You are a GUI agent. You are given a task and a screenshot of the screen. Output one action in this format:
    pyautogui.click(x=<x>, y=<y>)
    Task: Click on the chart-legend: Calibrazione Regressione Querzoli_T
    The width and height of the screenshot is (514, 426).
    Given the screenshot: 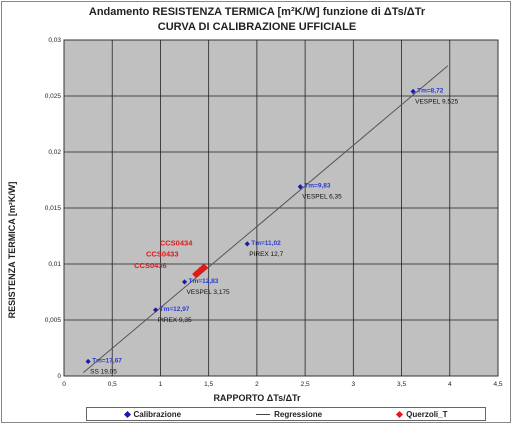 What is the action you would take?
    pyautogui.click(x=286, y=414)
    